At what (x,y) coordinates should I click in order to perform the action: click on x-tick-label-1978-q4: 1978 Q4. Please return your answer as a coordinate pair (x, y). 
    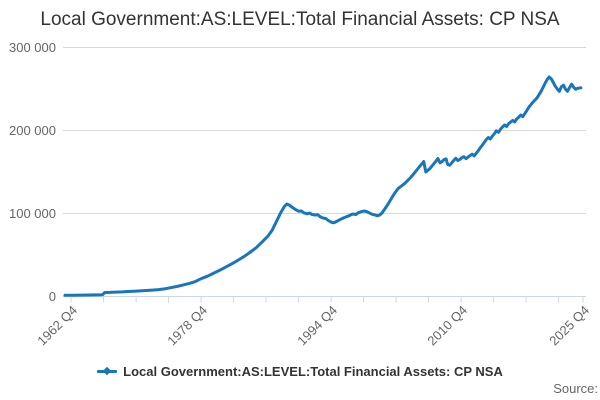
    Looking at the image, I should click on (187, 326).